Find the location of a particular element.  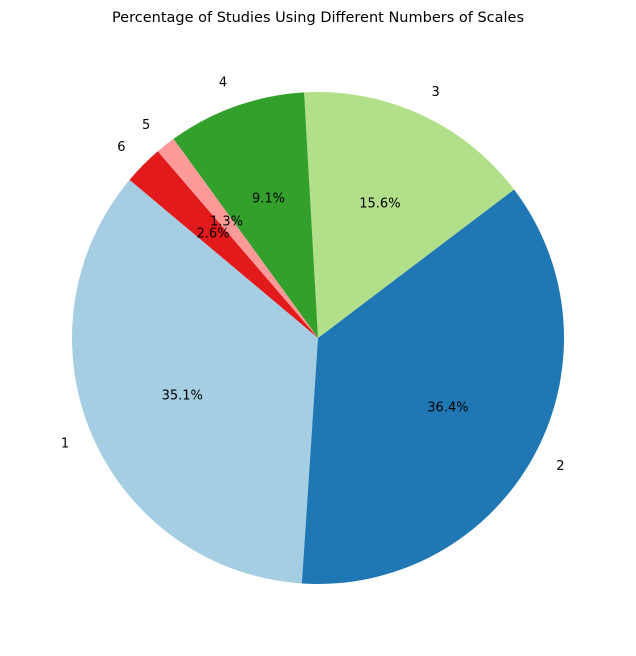

slice-label-6: 6 is located at coordinates (121, 147).